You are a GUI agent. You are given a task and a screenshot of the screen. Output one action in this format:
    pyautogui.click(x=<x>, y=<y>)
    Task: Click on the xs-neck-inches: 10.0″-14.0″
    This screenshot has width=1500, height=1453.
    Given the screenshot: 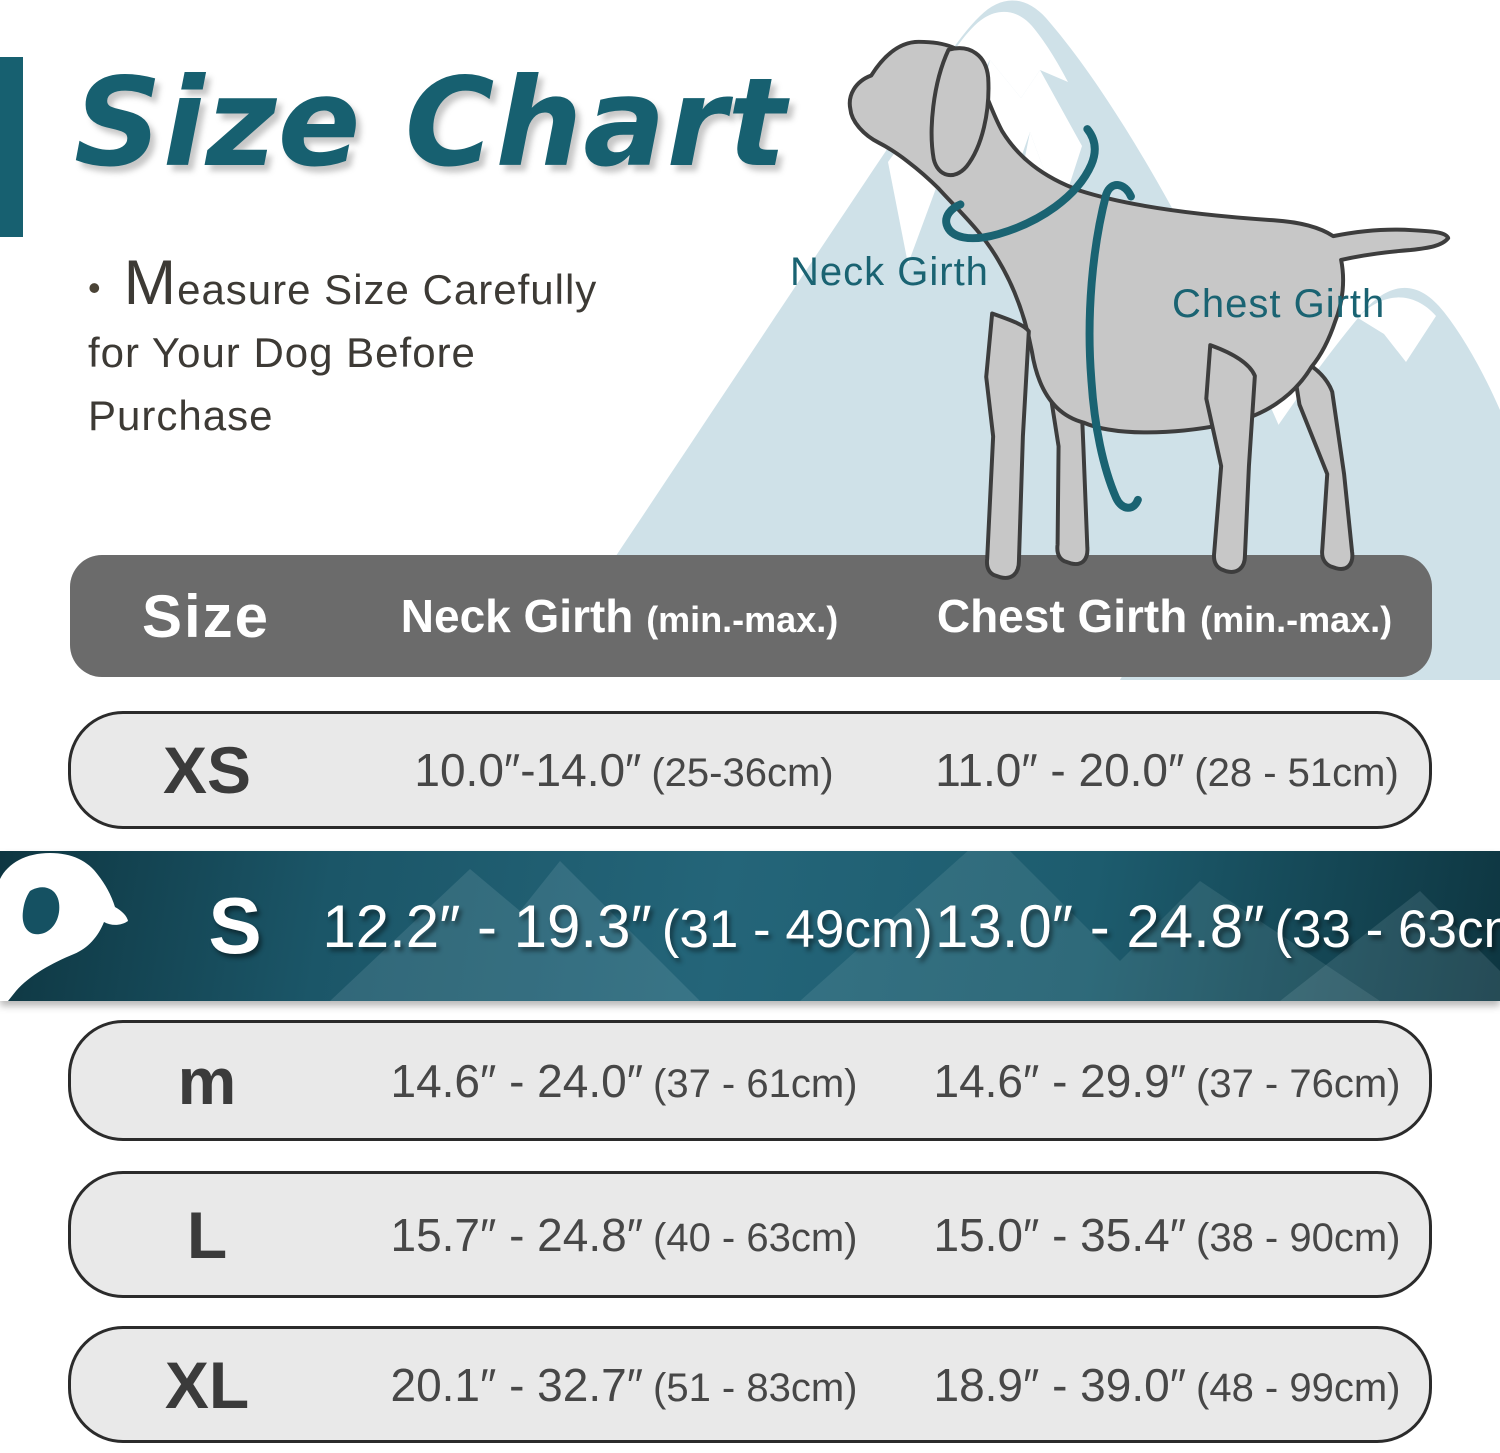 What is the action you would take?
    pyautogui.click(x=528, y=770)
    